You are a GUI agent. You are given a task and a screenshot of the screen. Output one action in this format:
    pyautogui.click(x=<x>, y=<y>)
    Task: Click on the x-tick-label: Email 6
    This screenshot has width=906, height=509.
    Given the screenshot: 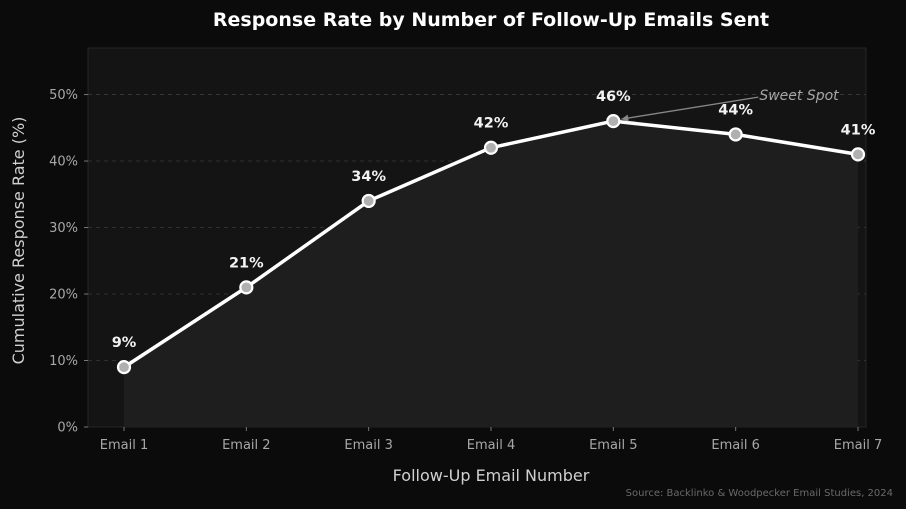 What is the action you would take?
    pyautogui.click(x=735, y=445)
    